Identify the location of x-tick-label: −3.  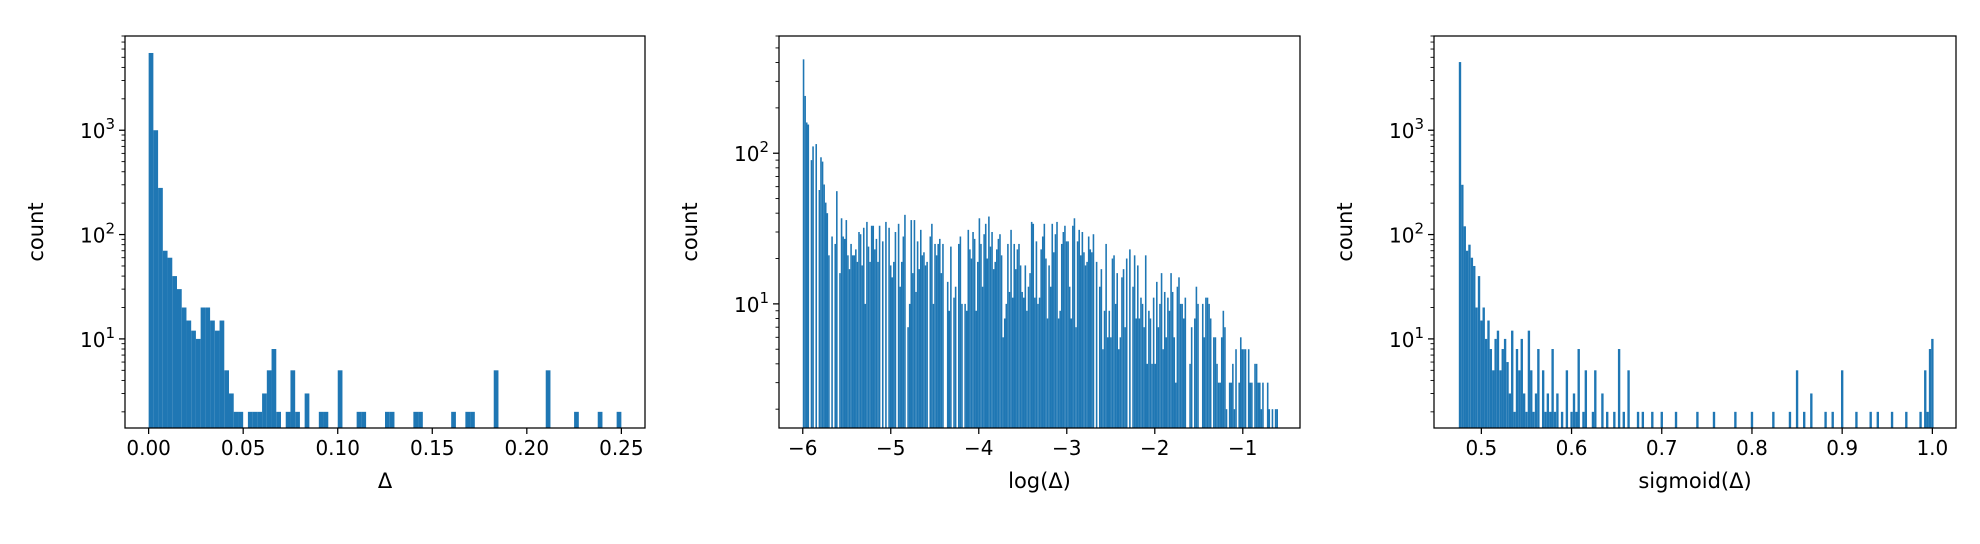
(1066, 448).